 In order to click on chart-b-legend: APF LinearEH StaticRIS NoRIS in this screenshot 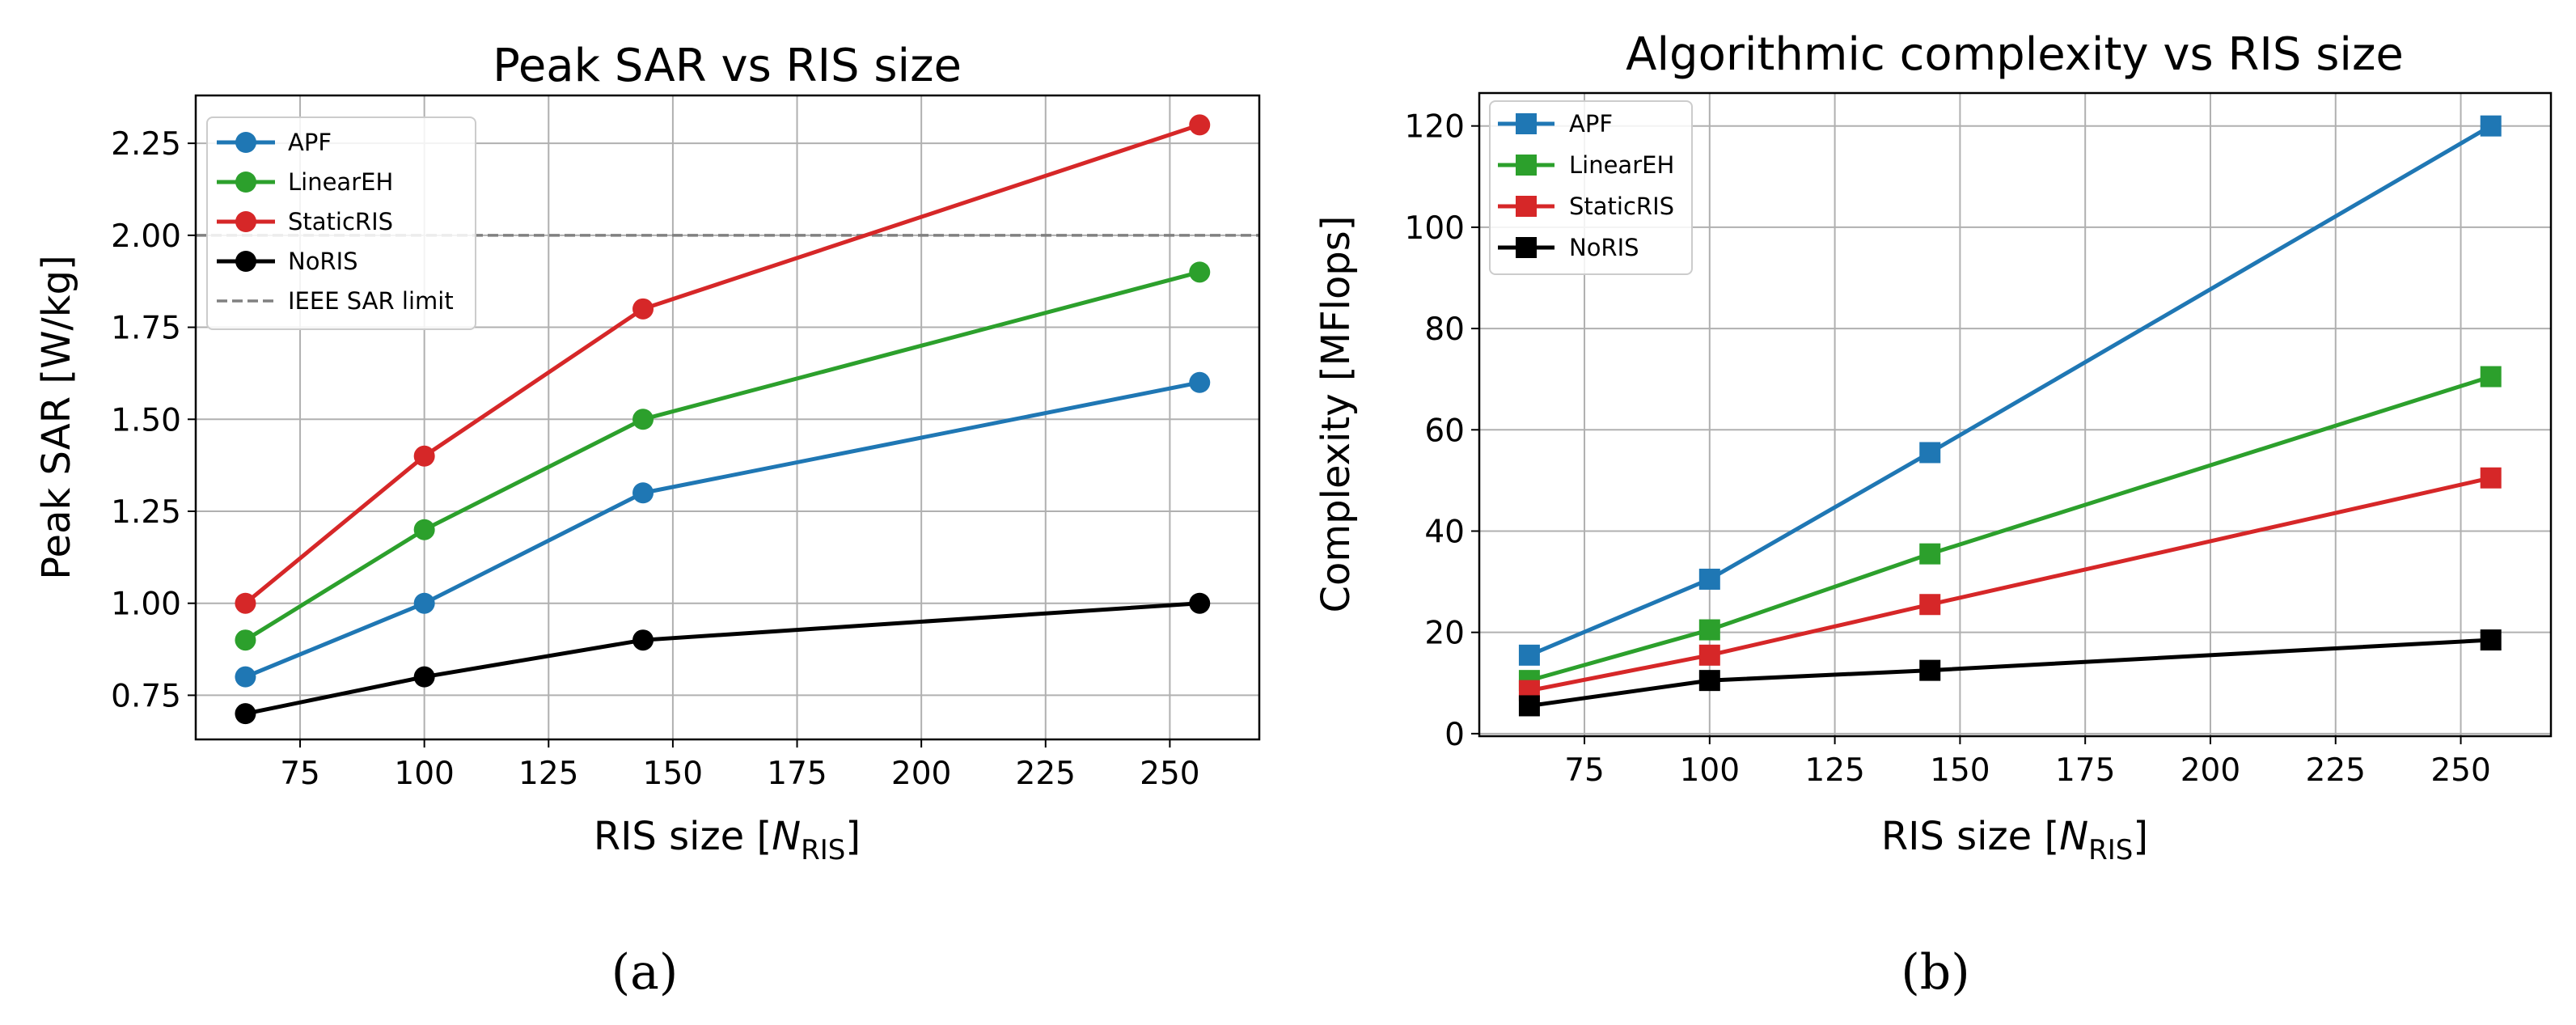, I will do `click(1591, 188)`.